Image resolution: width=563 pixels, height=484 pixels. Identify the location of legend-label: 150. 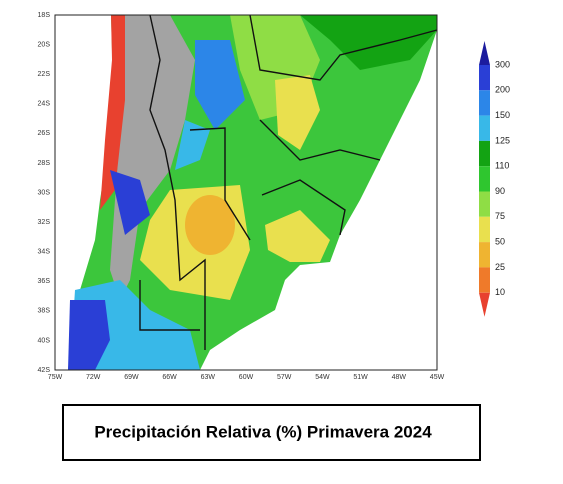
(502, 115).